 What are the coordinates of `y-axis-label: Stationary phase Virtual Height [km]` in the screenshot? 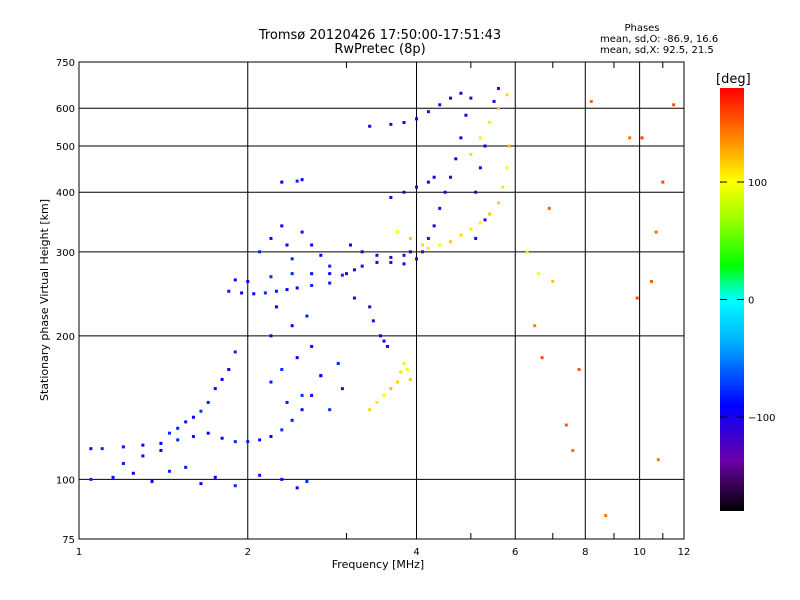 It's located at (44, 300).